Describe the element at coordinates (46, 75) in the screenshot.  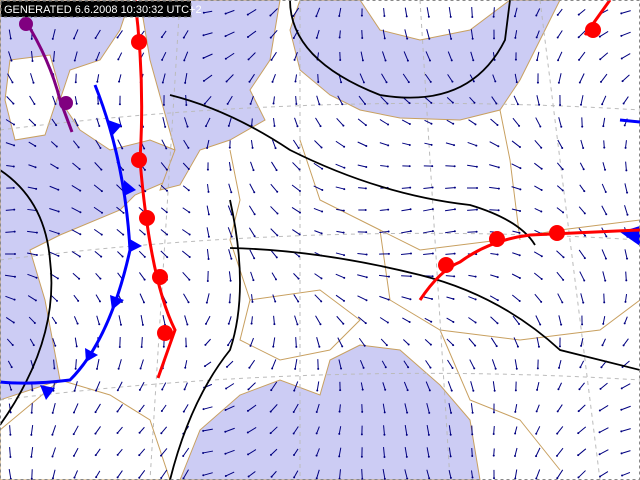
I see `occluded-front` at that location.